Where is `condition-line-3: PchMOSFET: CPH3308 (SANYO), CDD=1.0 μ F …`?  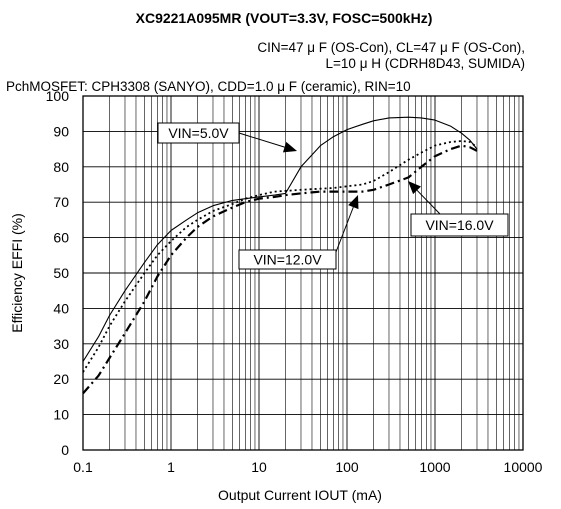 condition-line-3: PchMOSFET: CPH3308 (SANYO), CDD=1.0 μ F … is located at coordinates (208, 86).